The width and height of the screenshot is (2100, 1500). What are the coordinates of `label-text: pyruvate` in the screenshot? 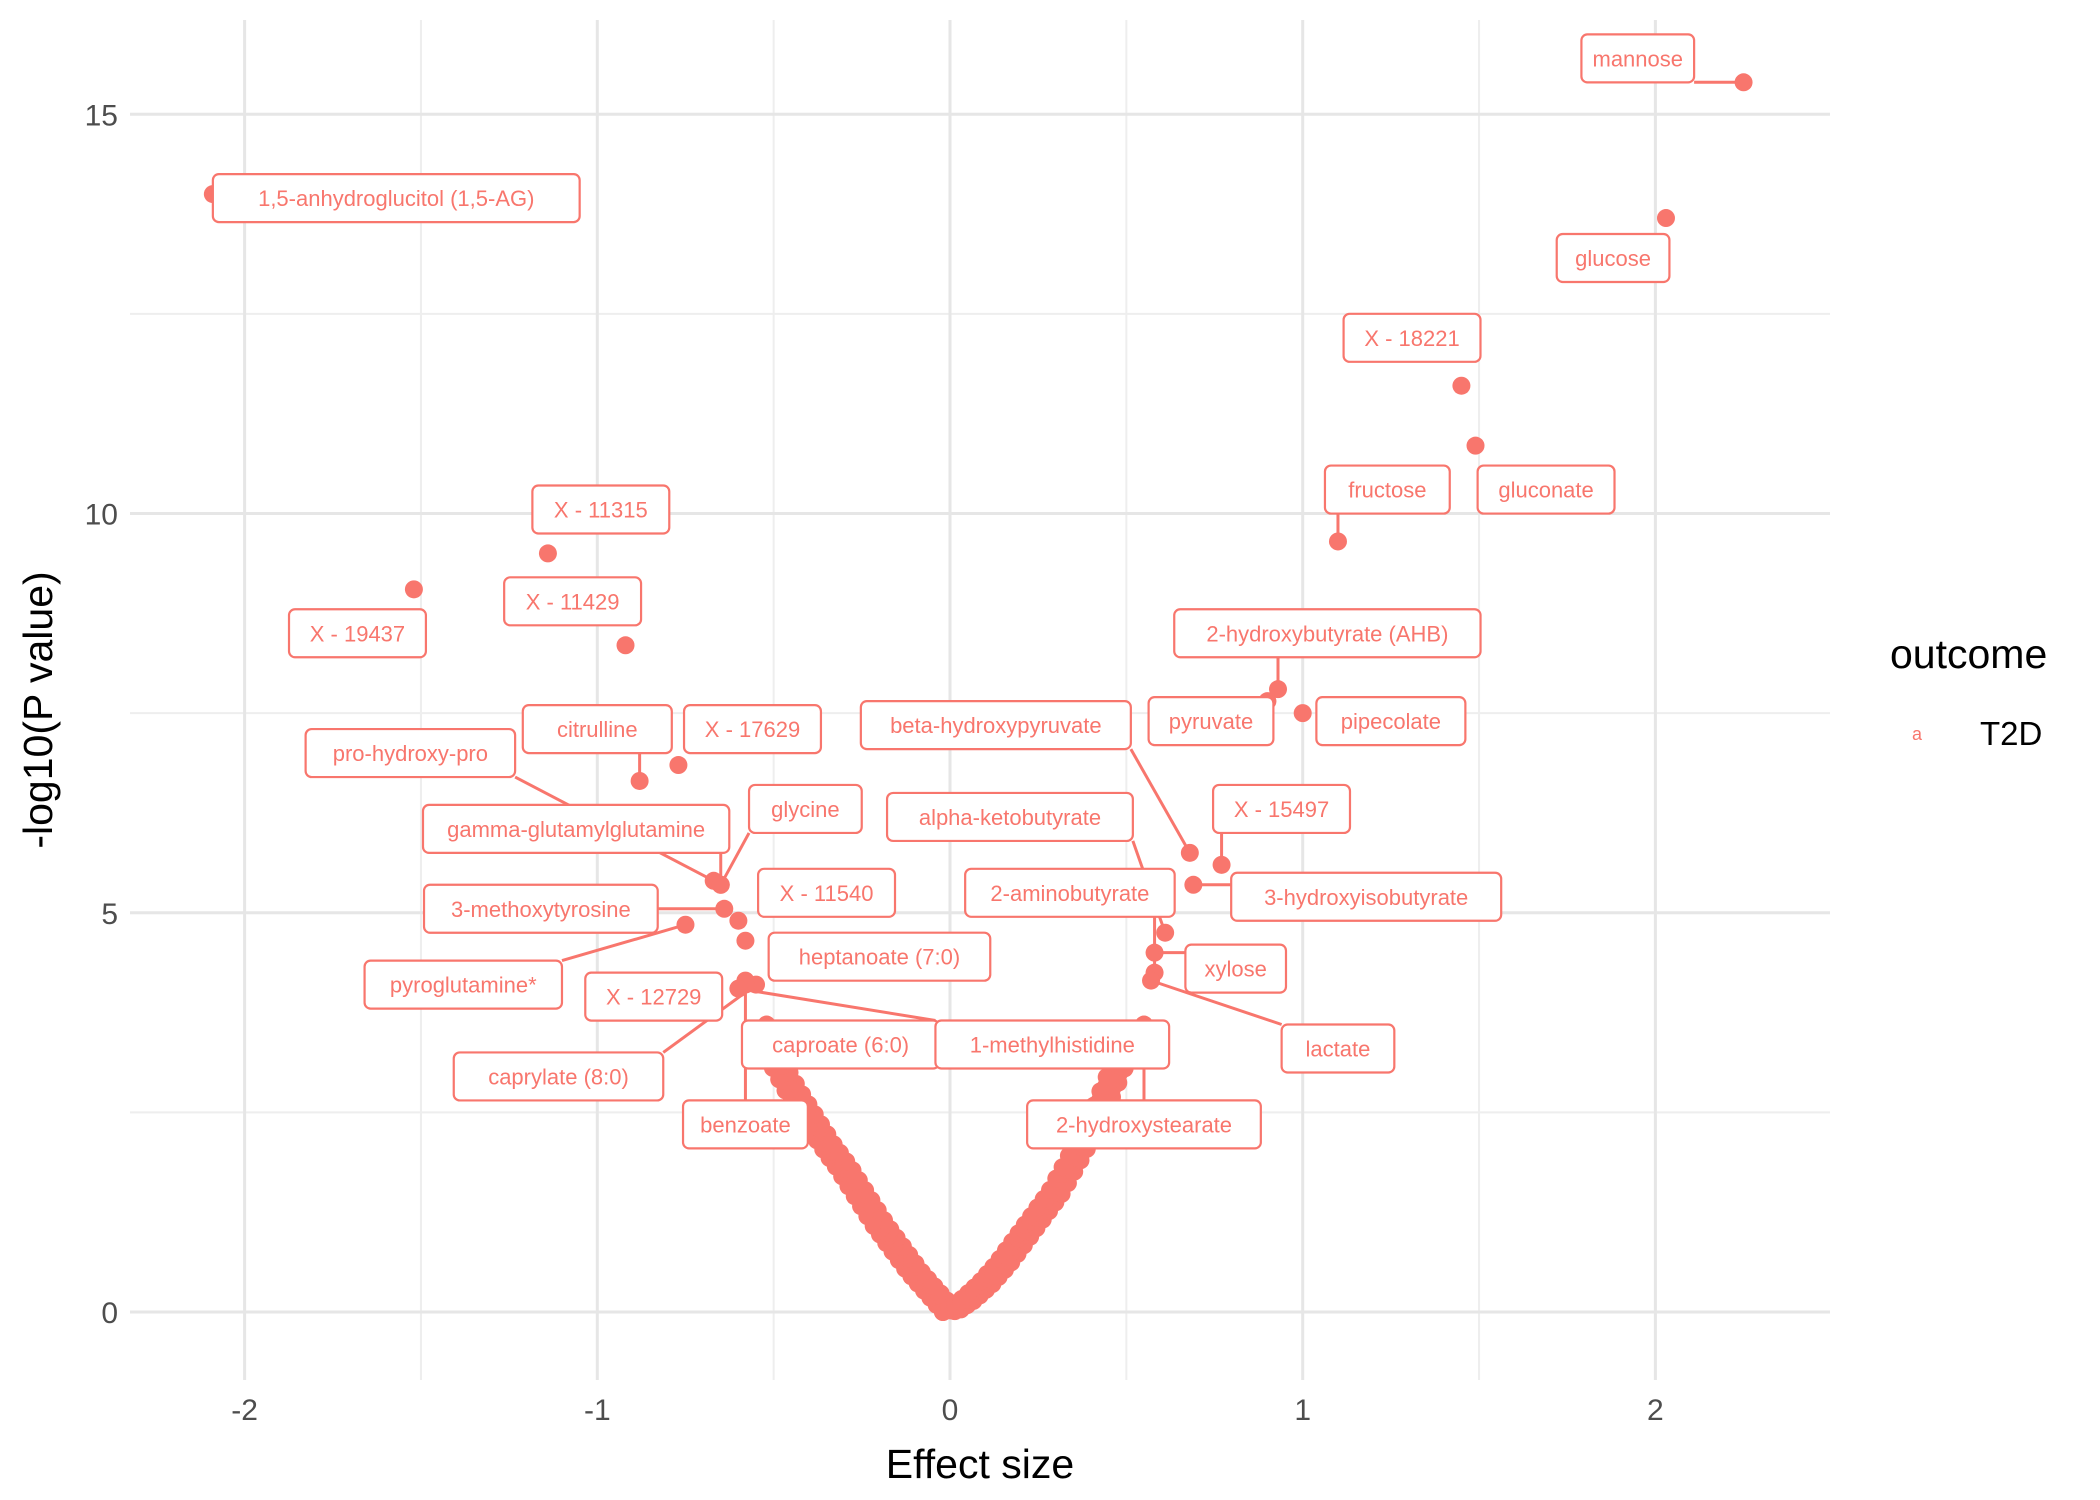 It's located at (1211, 721).